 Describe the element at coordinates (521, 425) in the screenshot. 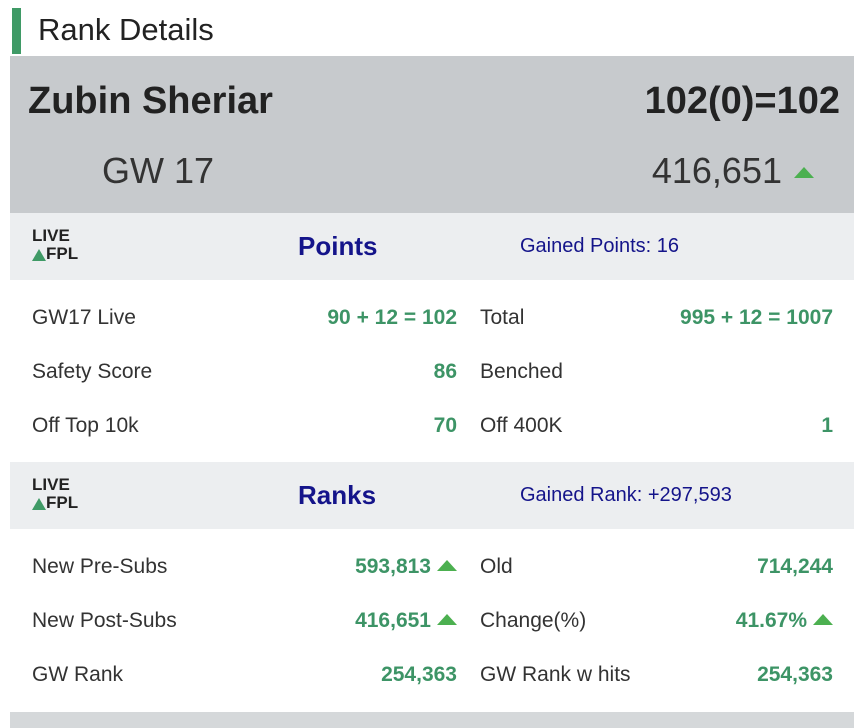

I see `stat-label: Off 400K` at that location.